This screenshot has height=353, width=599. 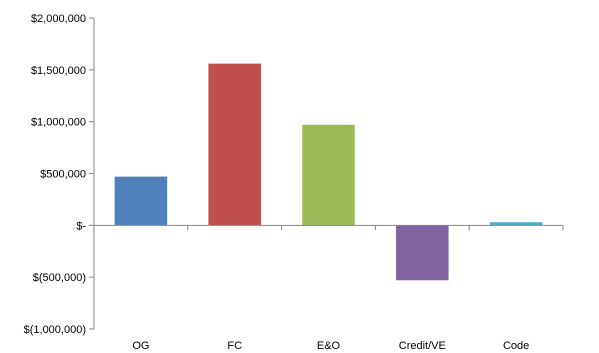 What do you see at coordinates (59, 278) in the screenshot?
I see `y-tick-label: $(500,000)` at bounding box center [59, 278].